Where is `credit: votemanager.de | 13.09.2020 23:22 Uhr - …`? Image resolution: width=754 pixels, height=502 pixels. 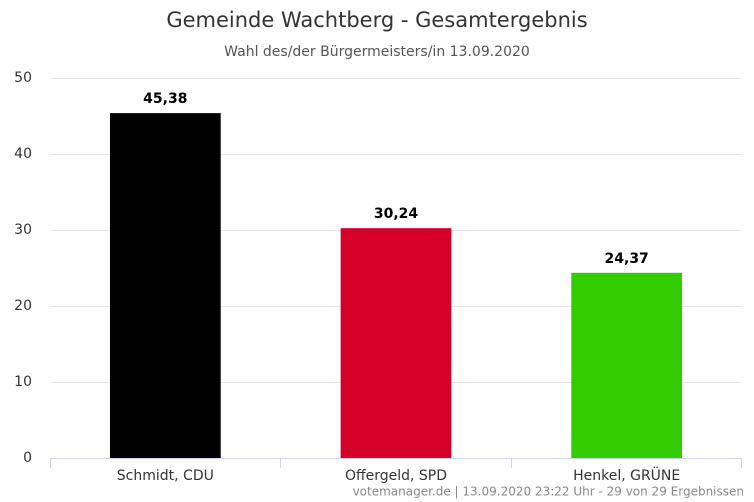 credit: votemanager.de | 13.09.2020 23:22 Uhr - … is located at coordinates (548, 492).